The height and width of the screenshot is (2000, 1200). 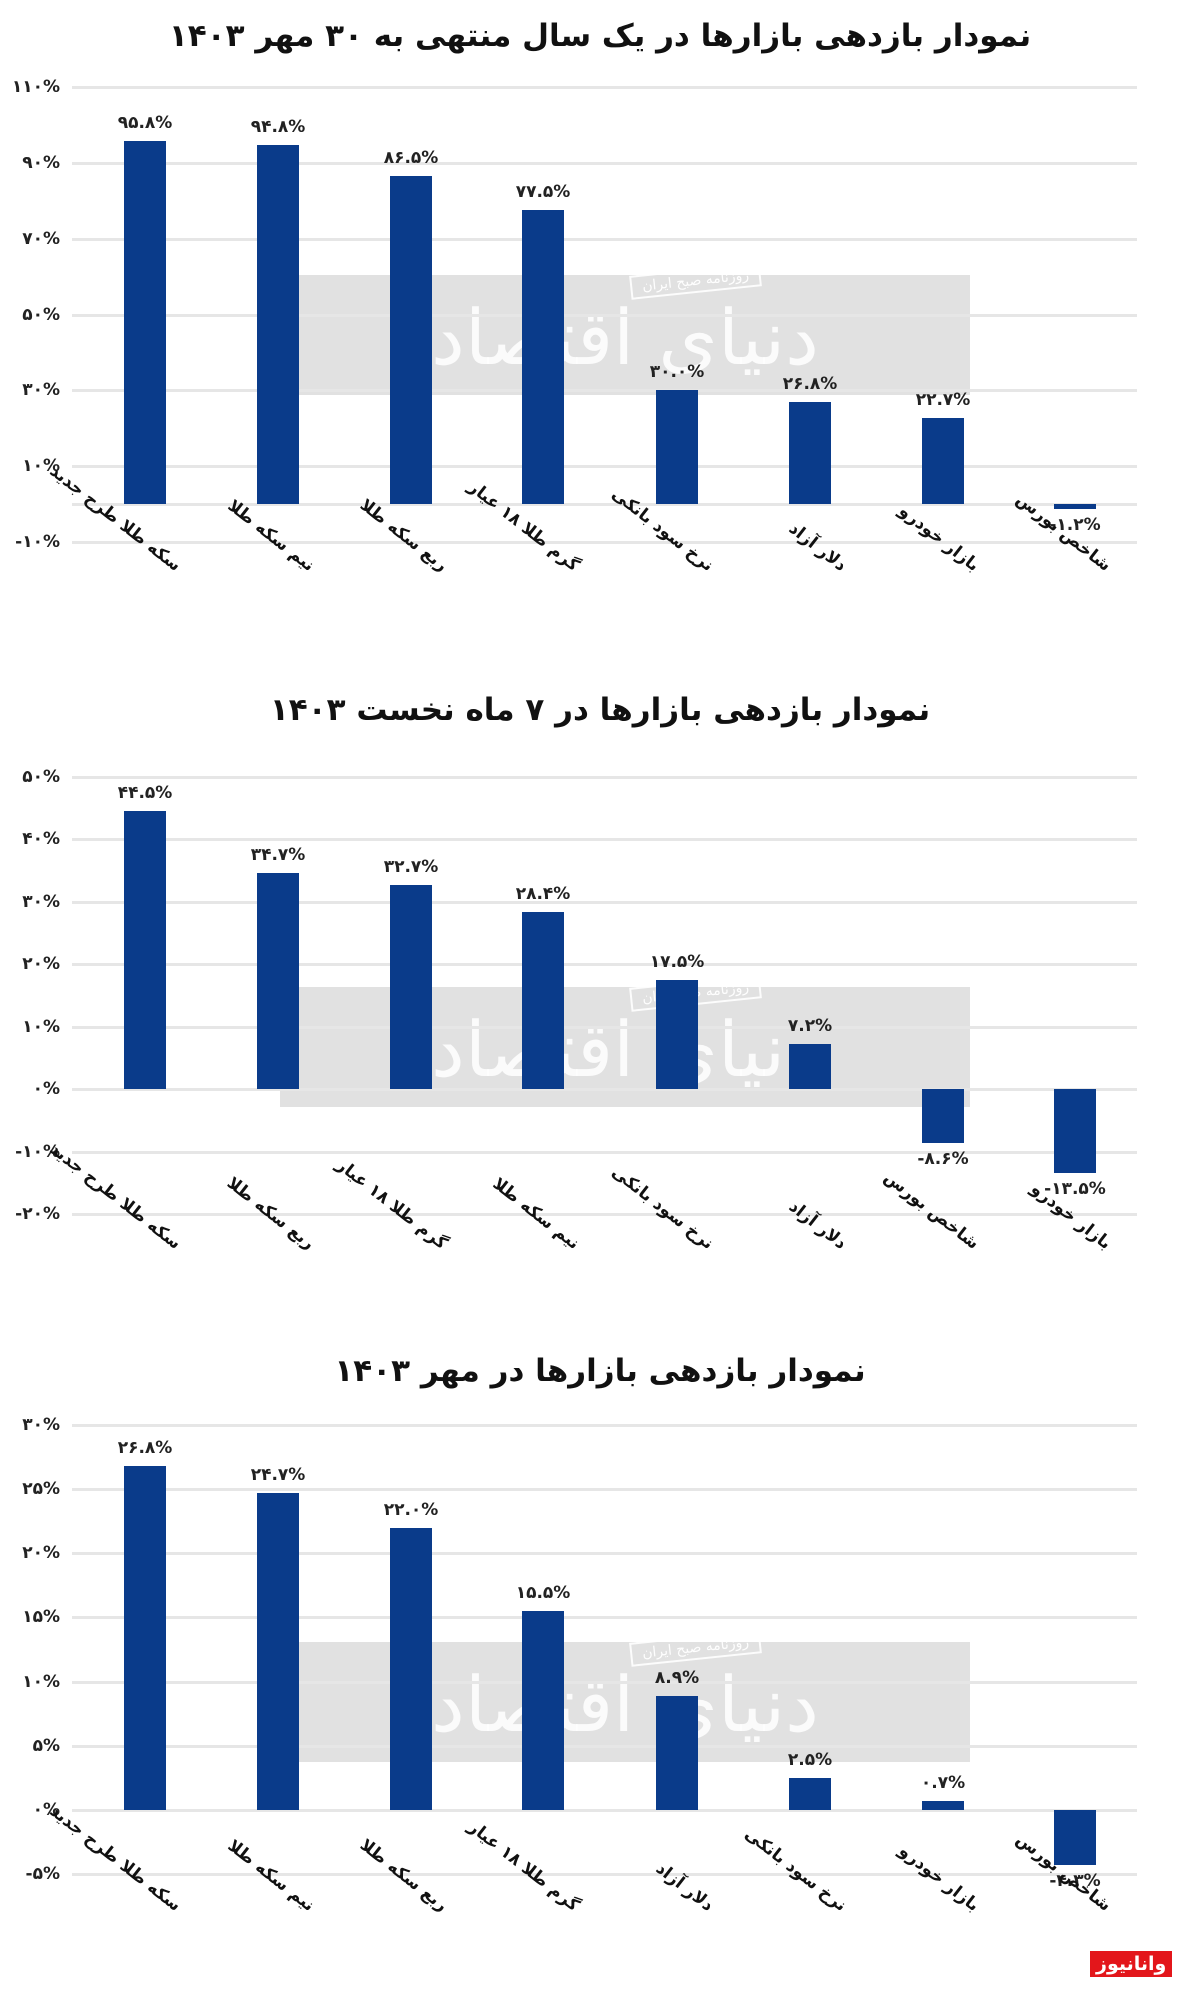 What do you see at coordinates (278, 854) in the screenshot?
I see `value-label: ۳۴.۷%` at bounding box center [278, 854].